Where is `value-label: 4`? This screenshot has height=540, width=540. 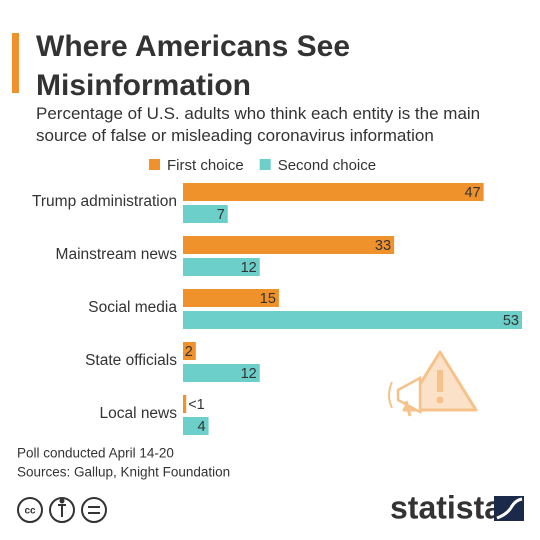 value-label: 4 is located at coordinates (202, 427).